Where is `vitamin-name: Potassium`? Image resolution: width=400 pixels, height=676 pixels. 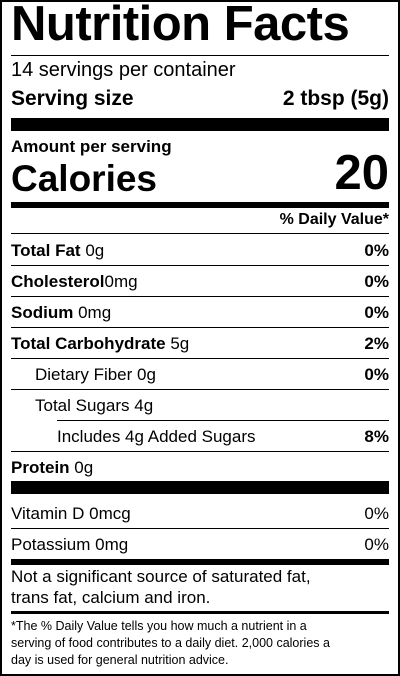
vitamin-name: Potassium is located at coordinates (51, 544).